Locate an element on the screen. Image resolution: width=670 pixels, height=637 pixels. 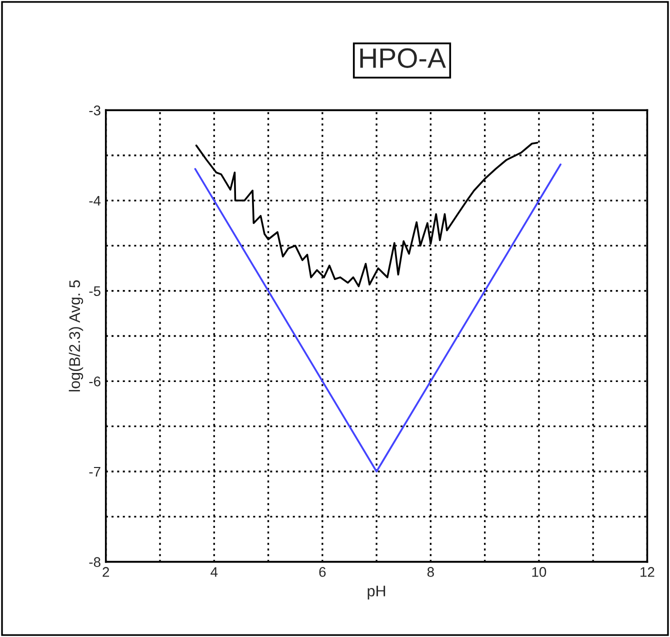
x-tick-label: 10 is located at coordinates (539, 572).